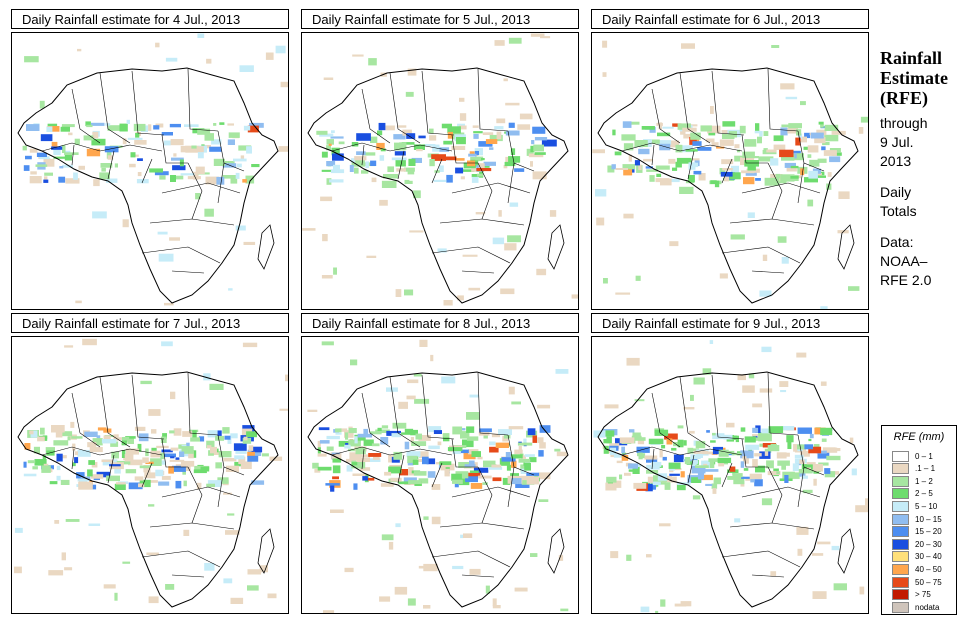 Image resolution: width=967 pixels, height=626 pixels. What do you see at coordinates (912, 456) in the screenshot?
I see `legend-item: 0 – 1` at bounding box center [912, 456].